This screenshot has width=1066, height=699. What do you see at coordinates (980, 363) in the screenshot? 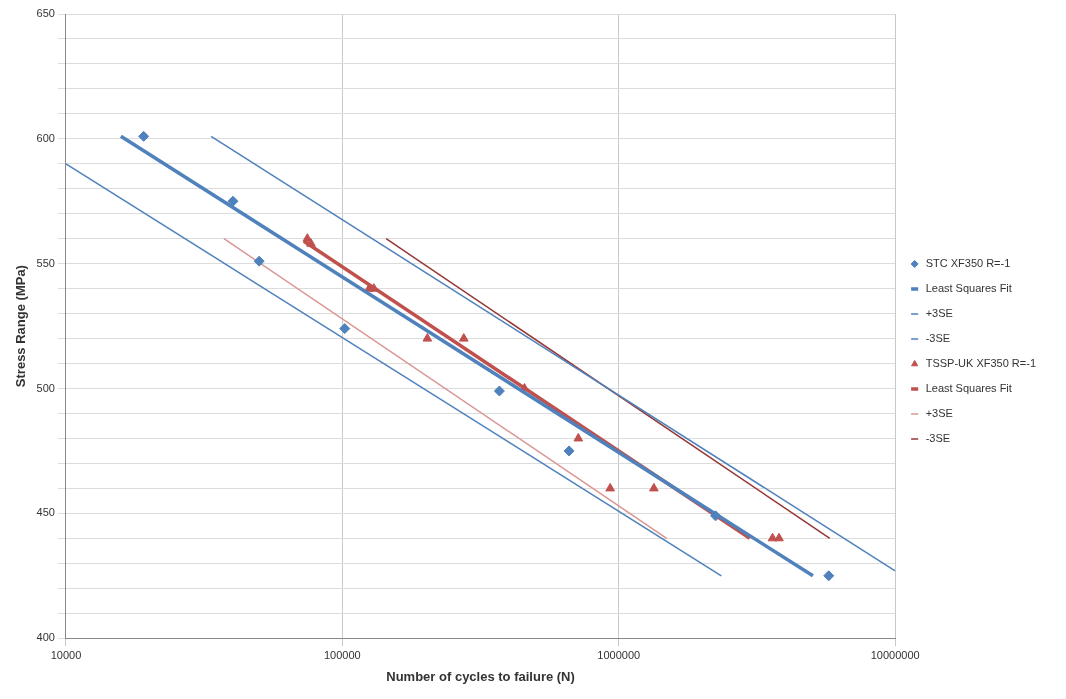
I see `legend-label: TSSP-UK XF350 R=-1` at bounding box center [980, 363].